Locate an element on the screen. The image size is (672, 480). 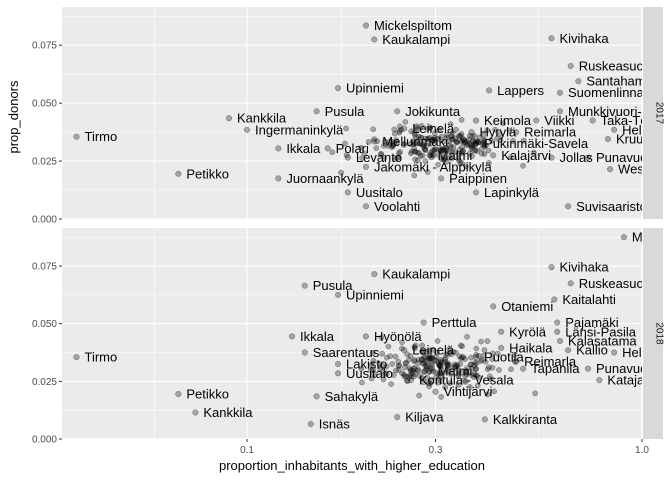
point-label: Viikki is located at coordinates (559, 120).